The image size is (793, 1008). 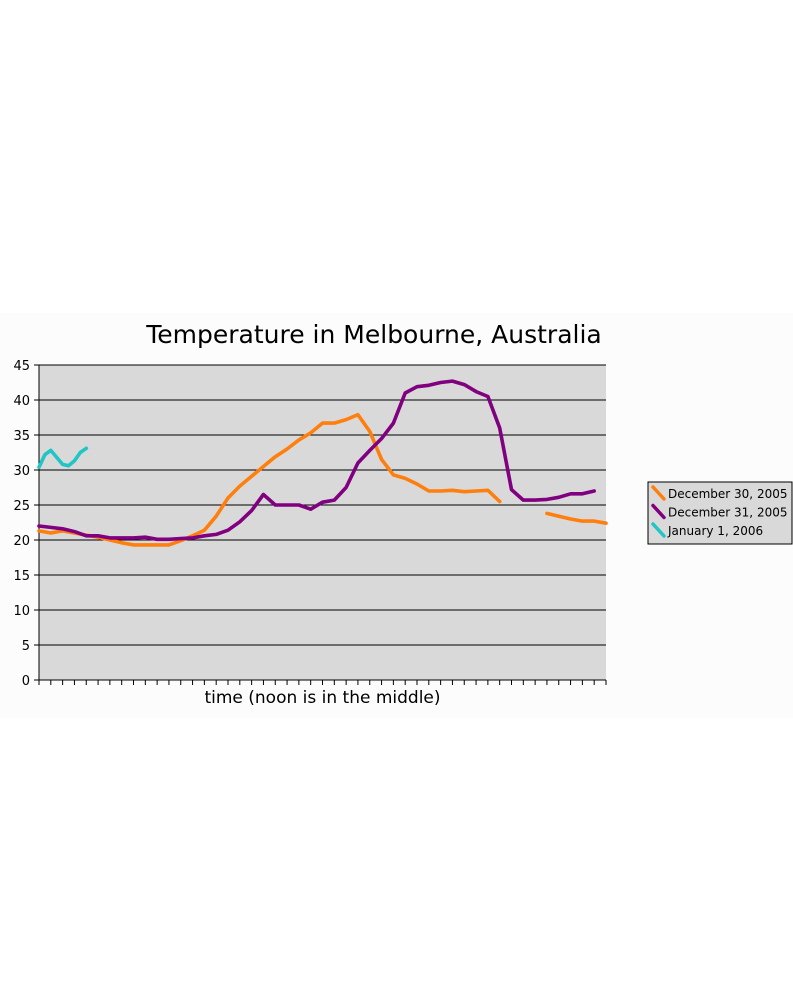 What do you see at coordinates (21, 541) in the screenshot?
I see `y-tick-label: 20` at bounding box center [21, 541].